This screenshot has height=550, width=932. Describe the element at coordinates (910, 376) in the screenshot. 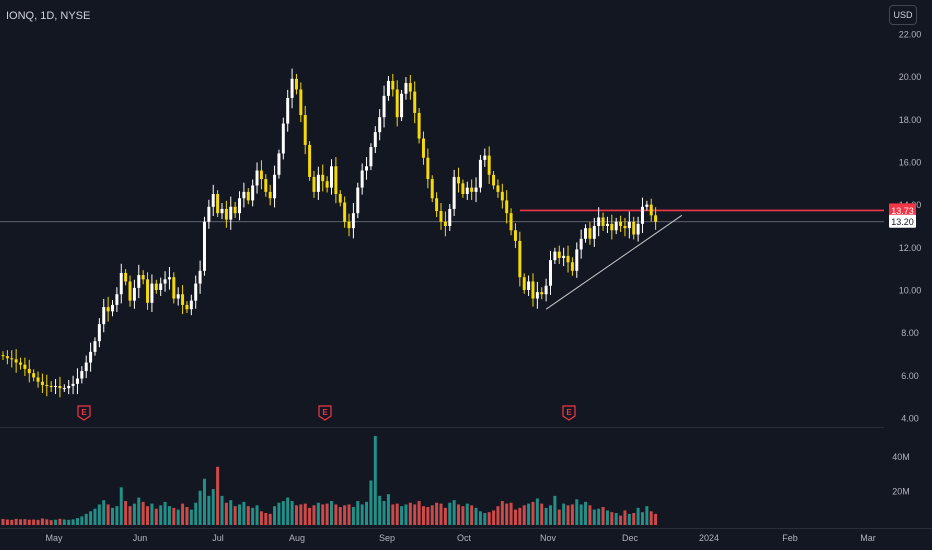

I see `y-tick-label: 6.00` at that location.